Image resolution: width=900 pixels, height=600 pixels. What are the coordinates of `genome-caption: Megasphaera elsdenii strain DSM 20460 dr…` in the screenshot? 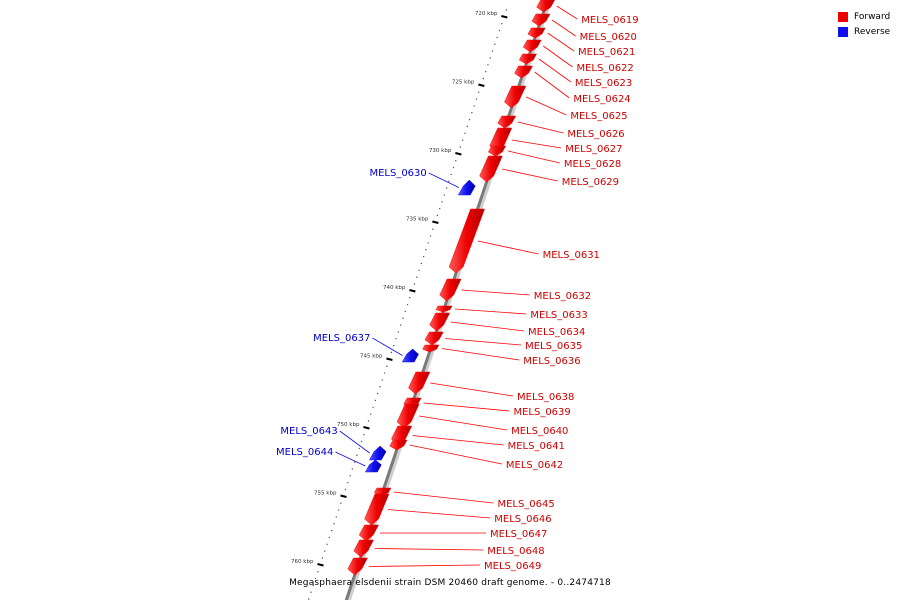 It's located at (450, 583).